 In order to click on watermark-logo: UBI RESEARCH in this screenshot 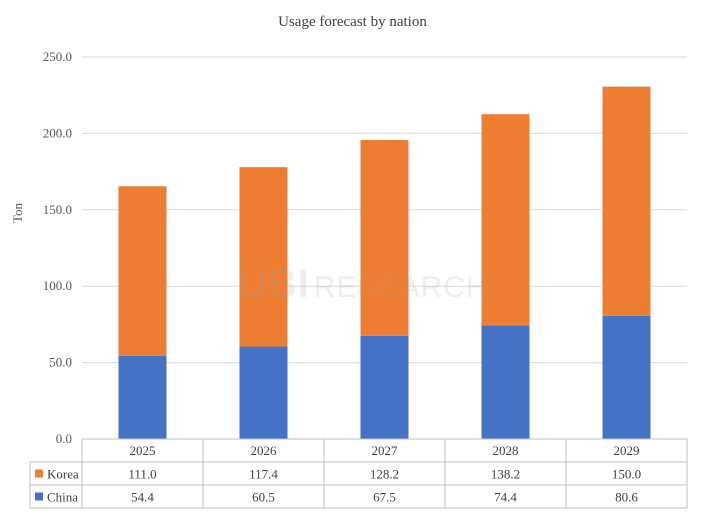, I will do `click(363, 284)`.